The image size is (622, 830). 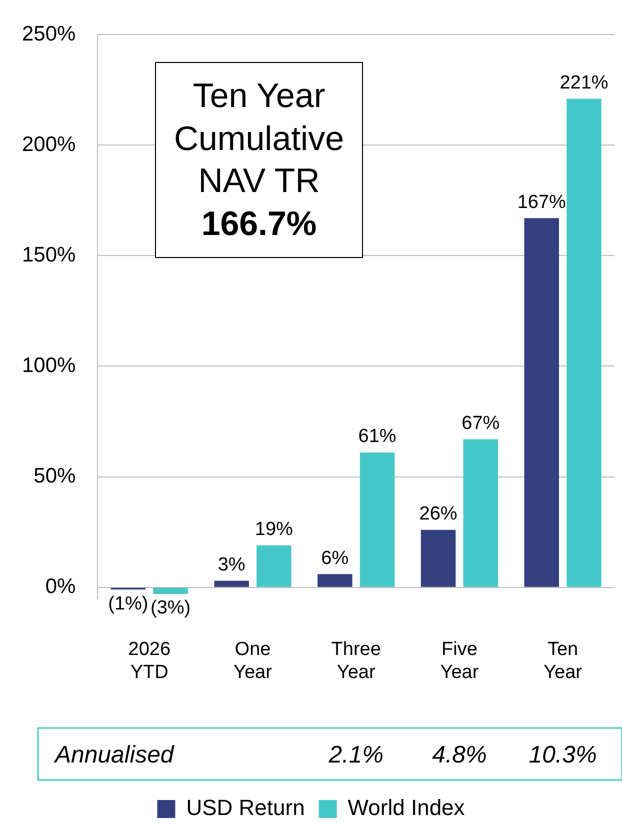 I want to click on data-label: 19%, so click(x=274, y=529).